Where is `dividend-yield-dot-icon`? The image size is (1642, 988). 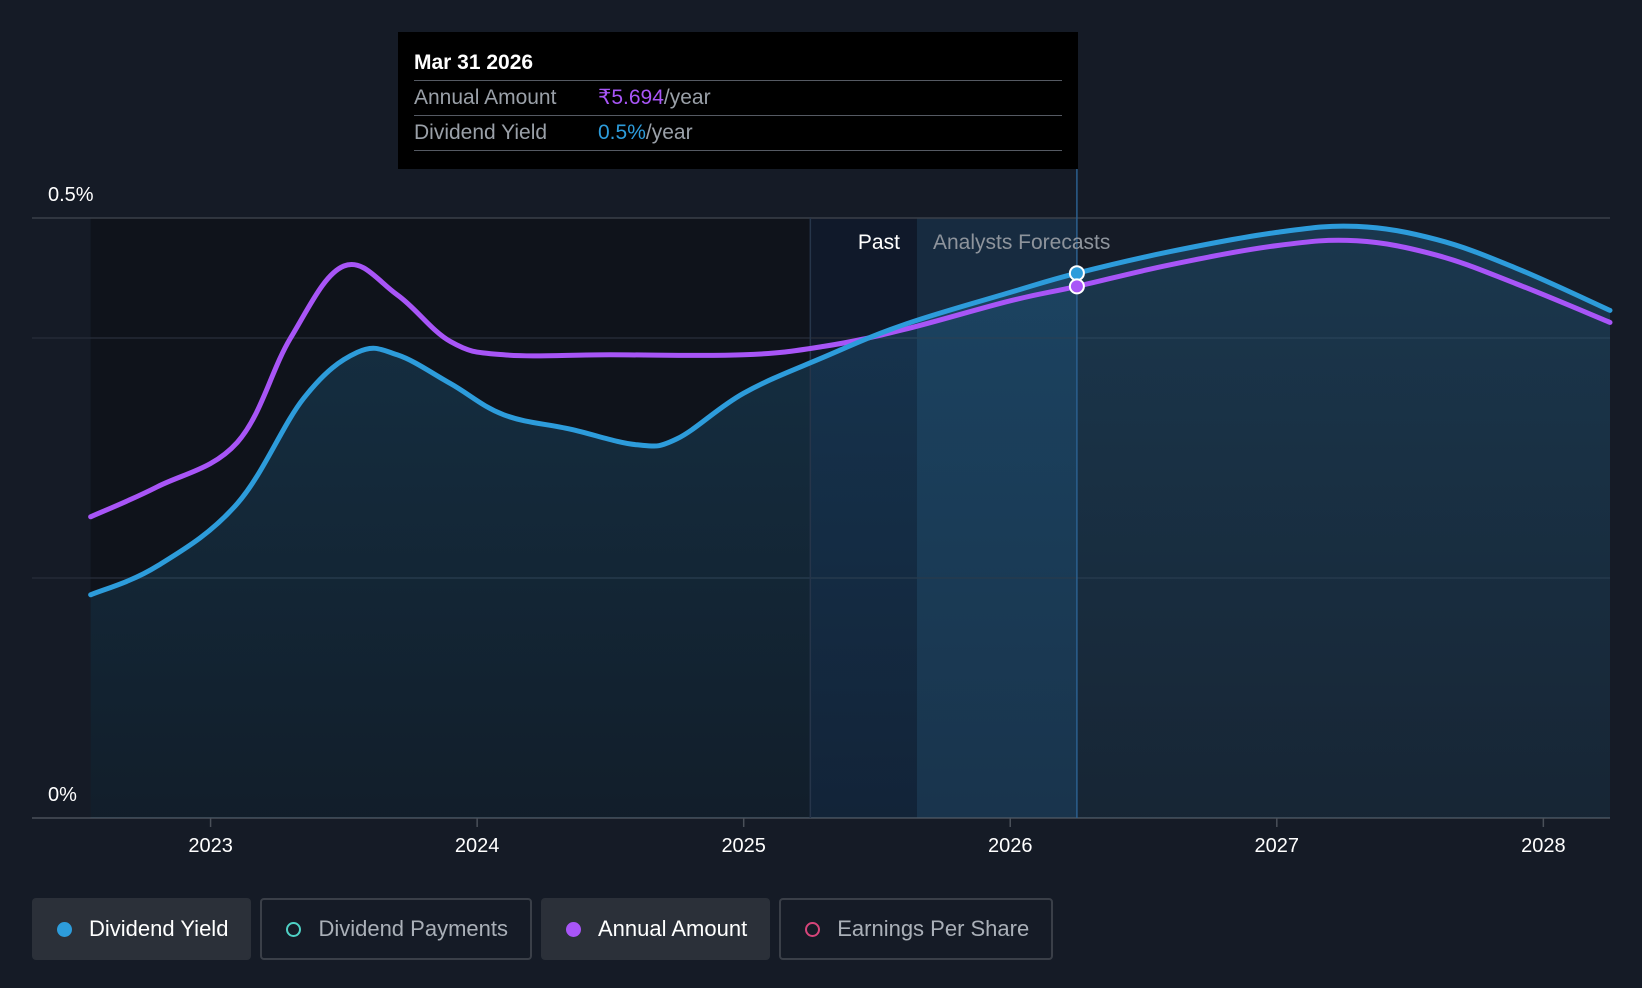 dividend-yield-dot-icon is located at coordinates (64, 929).